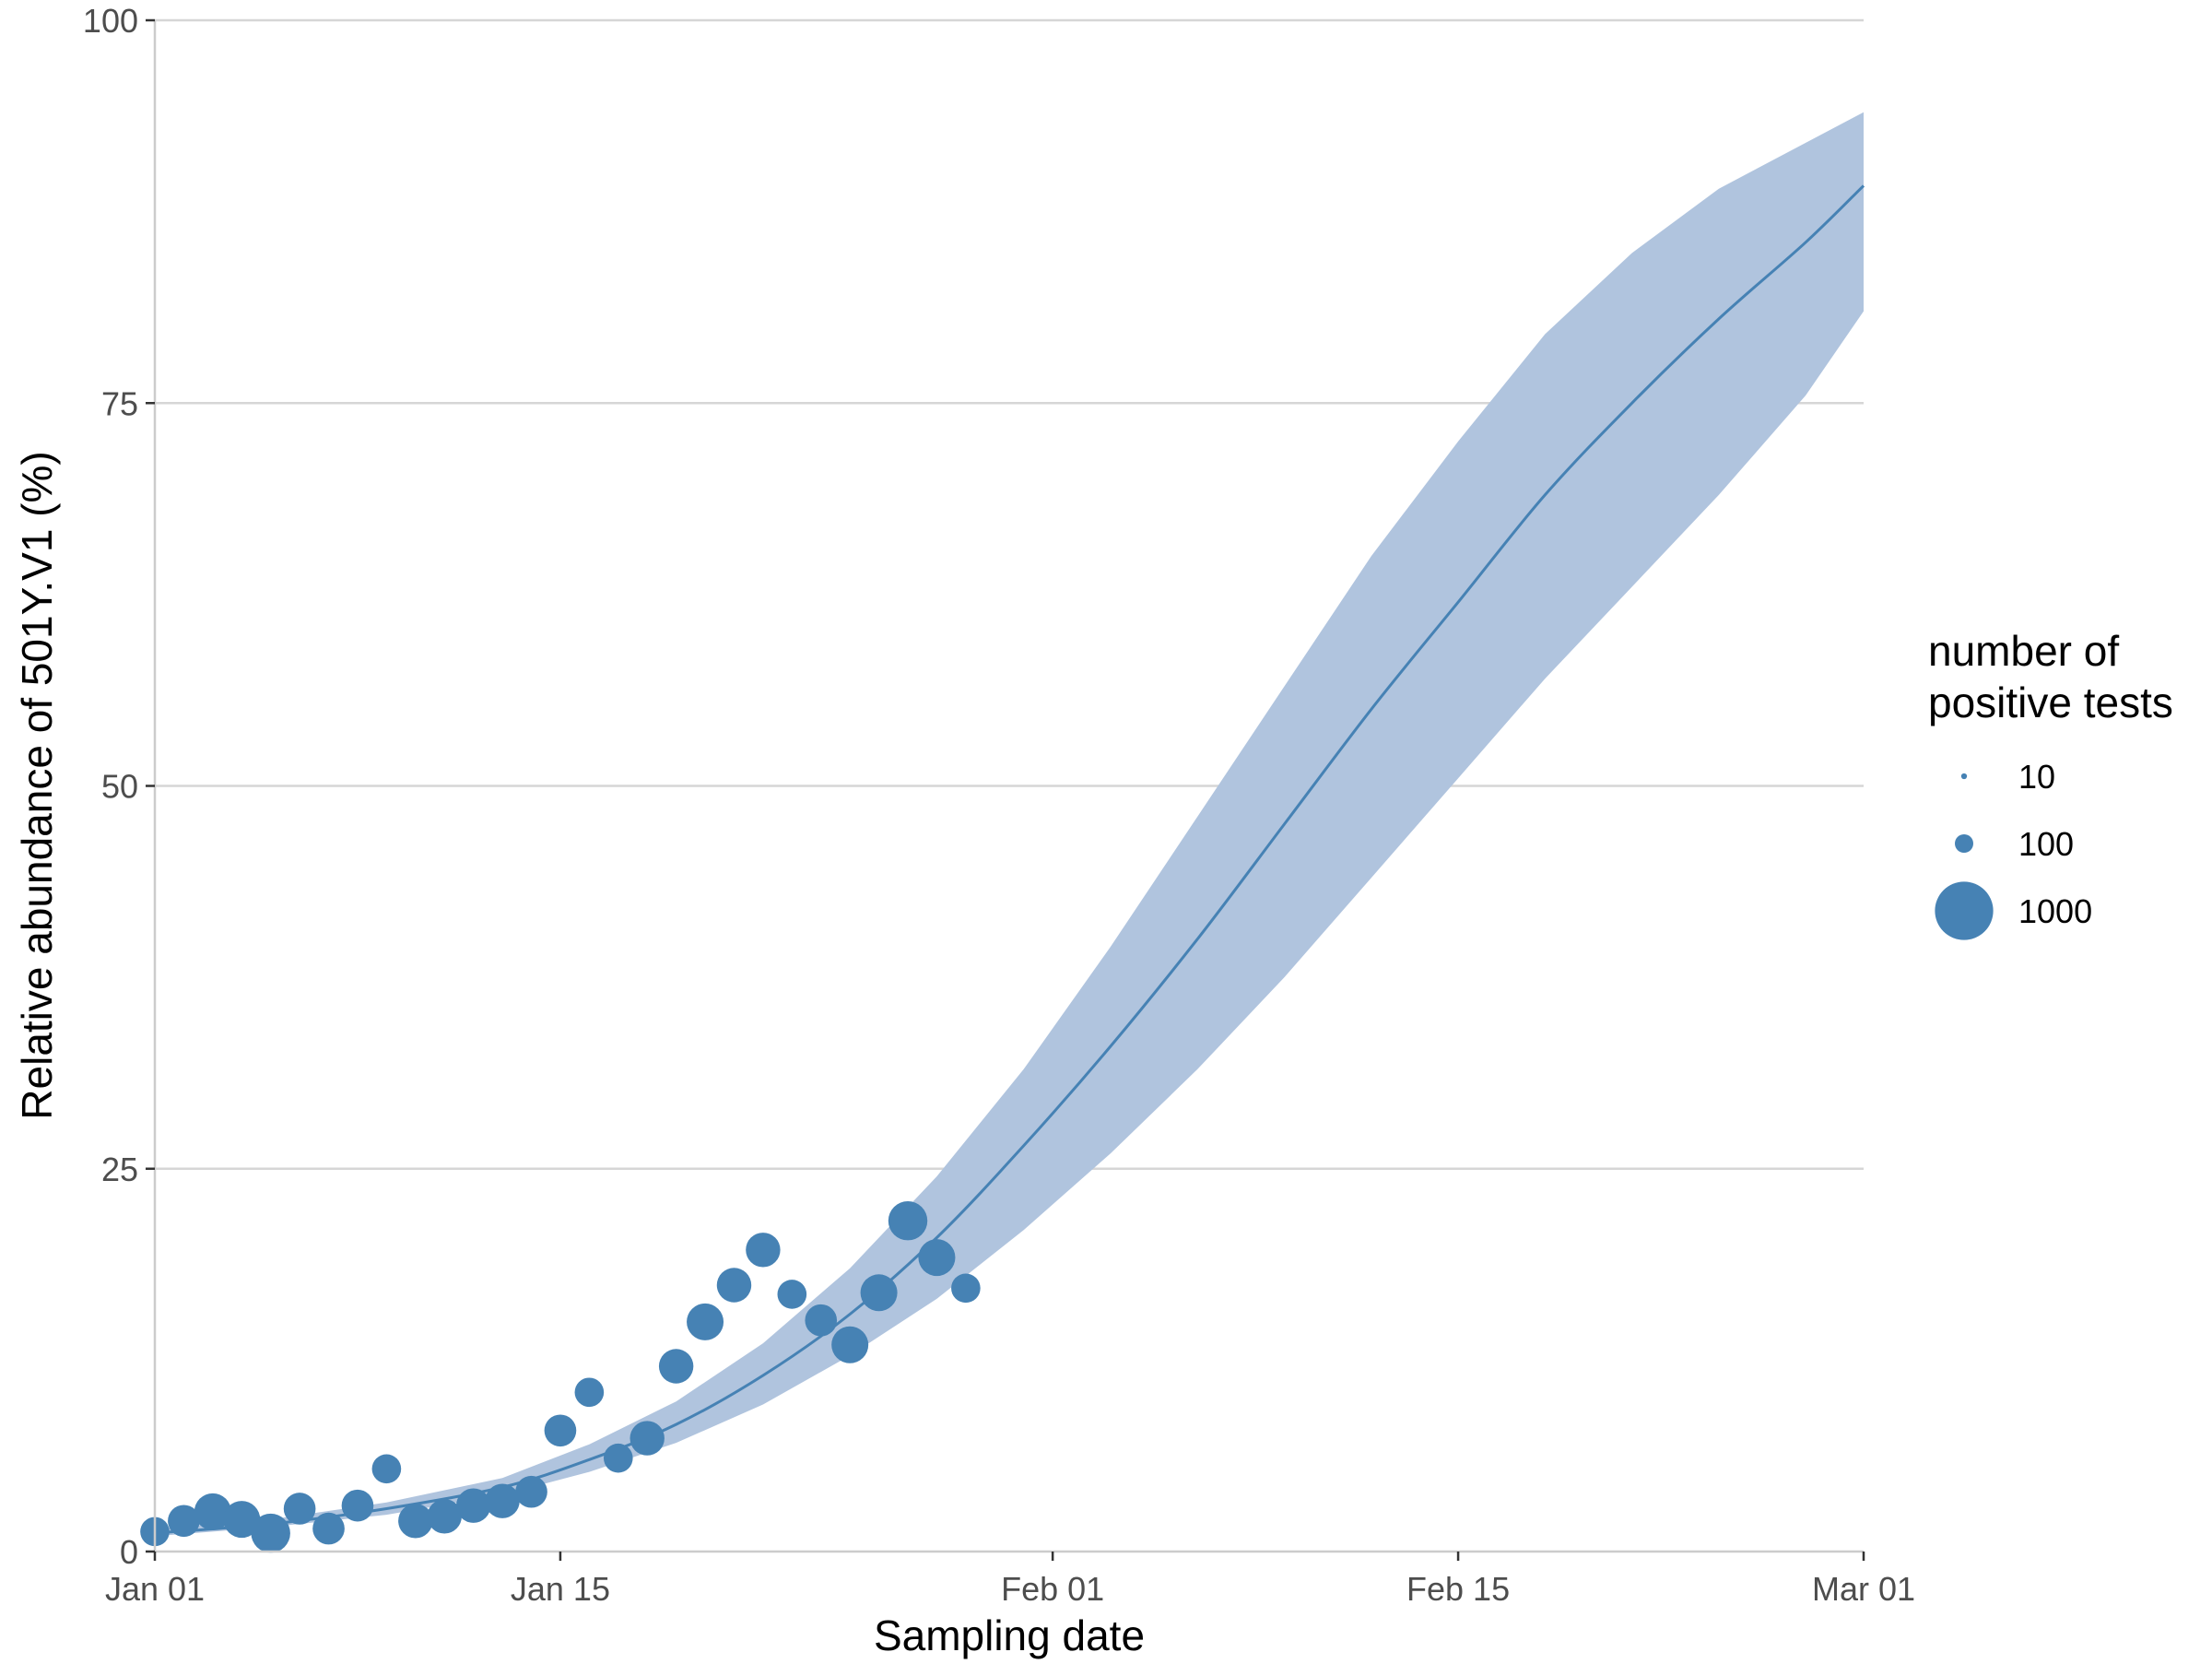 The width and height of the screenshot is (2212, 1664). What do you see at coordinates (2055, 911) in the screenshot?
I see `legend-entry-label: 1000` at bounding box center [2055, 911].